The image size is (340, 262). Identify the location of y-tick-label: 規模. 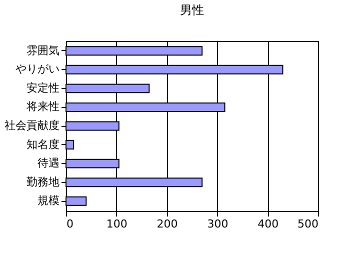
(49, 201).